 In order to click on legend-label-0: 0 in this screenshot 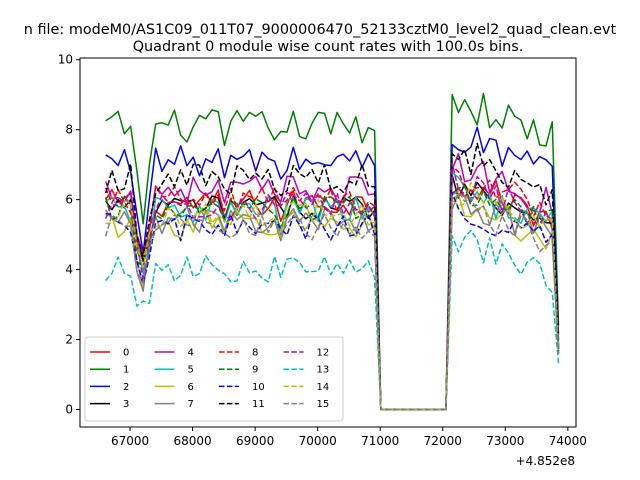, I will do `click(126, 353)`.